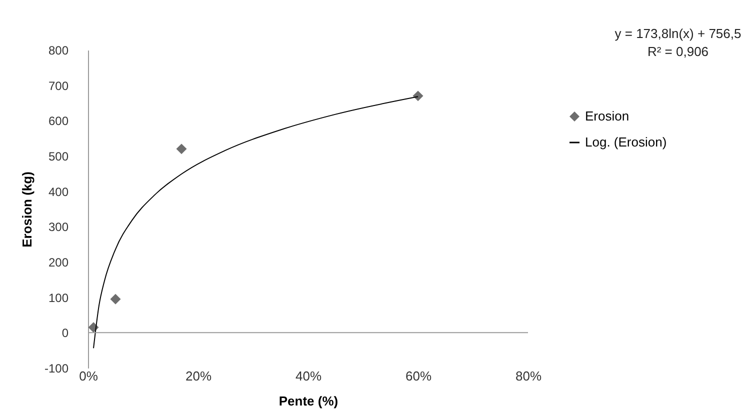 The width and height of the screenshot is (754, 413). I want to click on y-tick-label: -100, so click(56, 369).